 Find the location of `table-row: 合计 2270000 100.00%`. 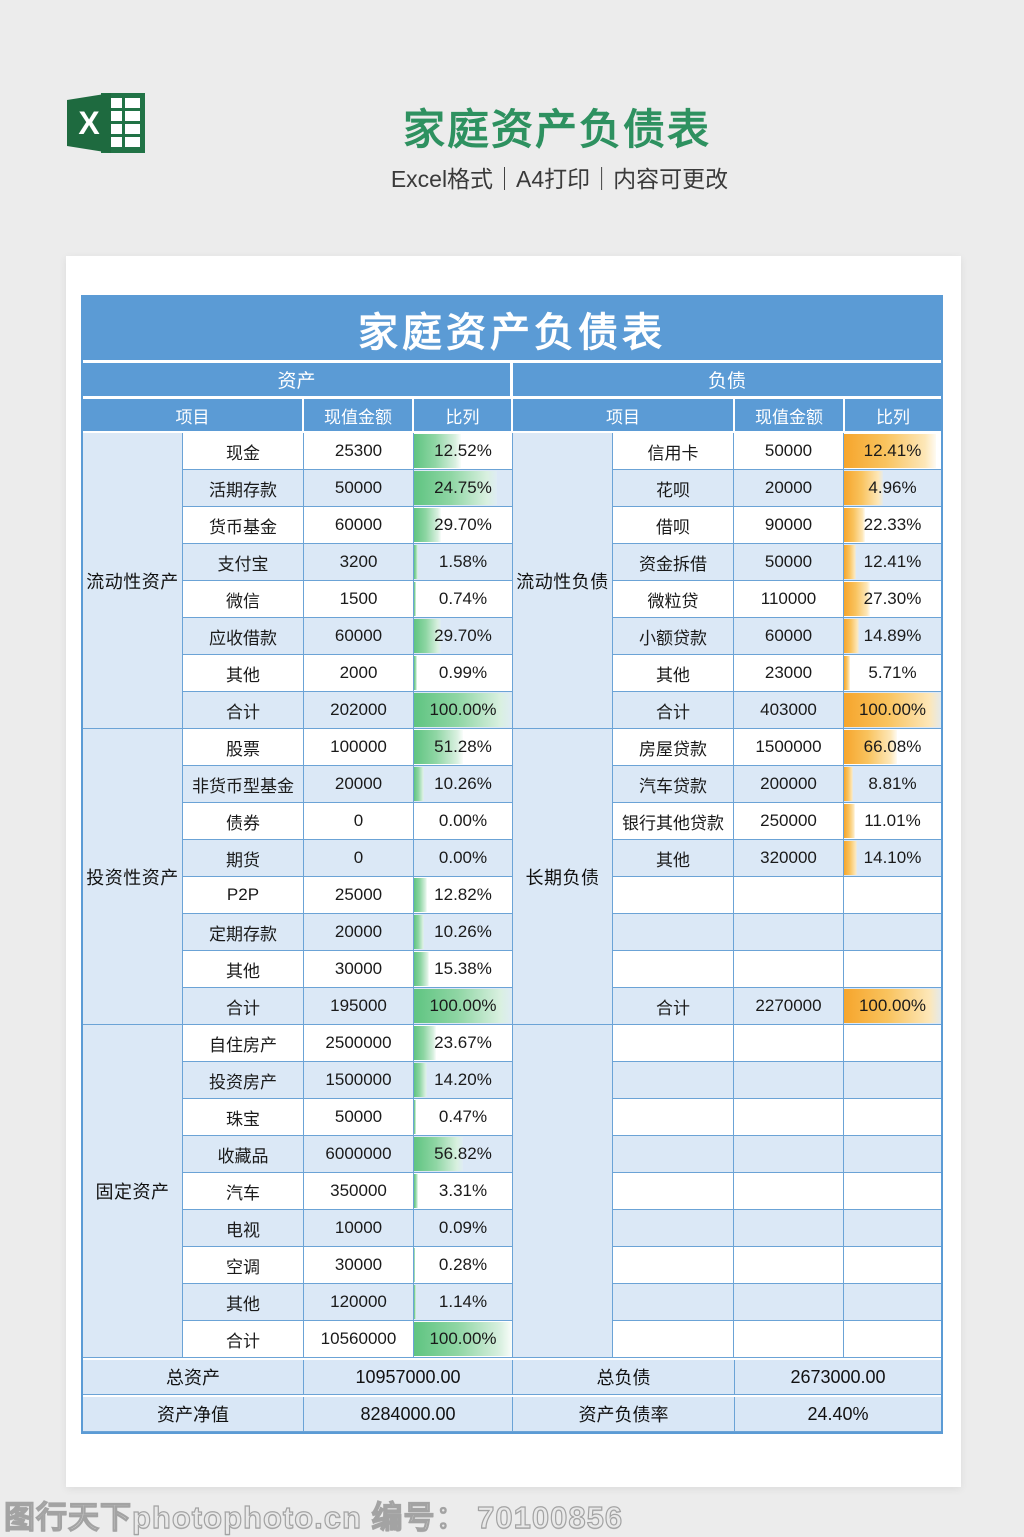

table-row: 合计 2270000 100.00% is located at coordinates (777, 1006).